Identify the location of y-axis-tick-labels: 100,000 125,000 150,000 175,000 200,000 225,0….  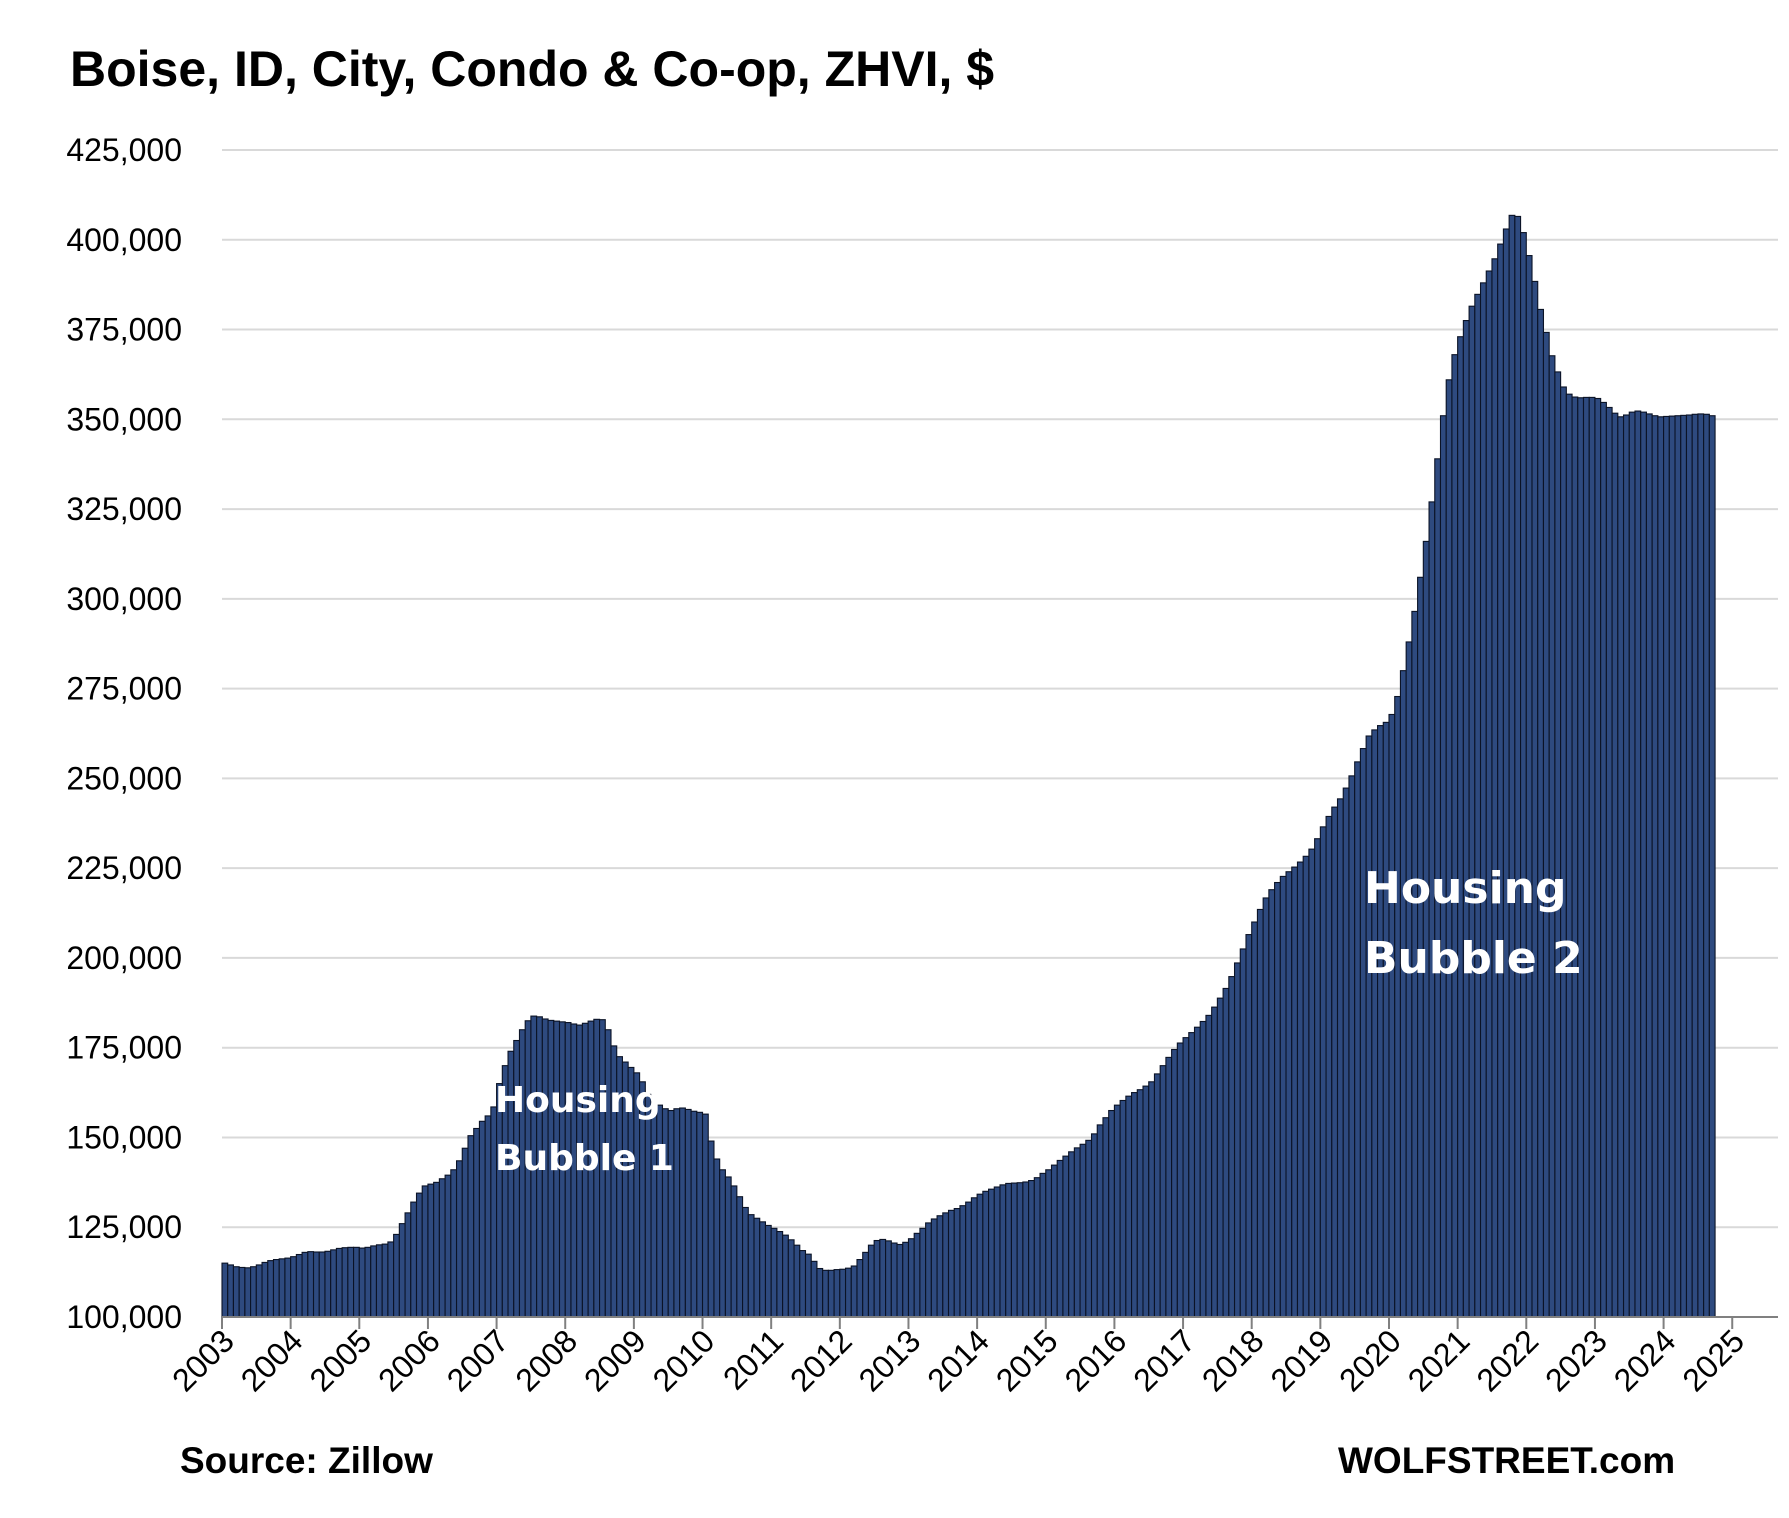
(124, 733).